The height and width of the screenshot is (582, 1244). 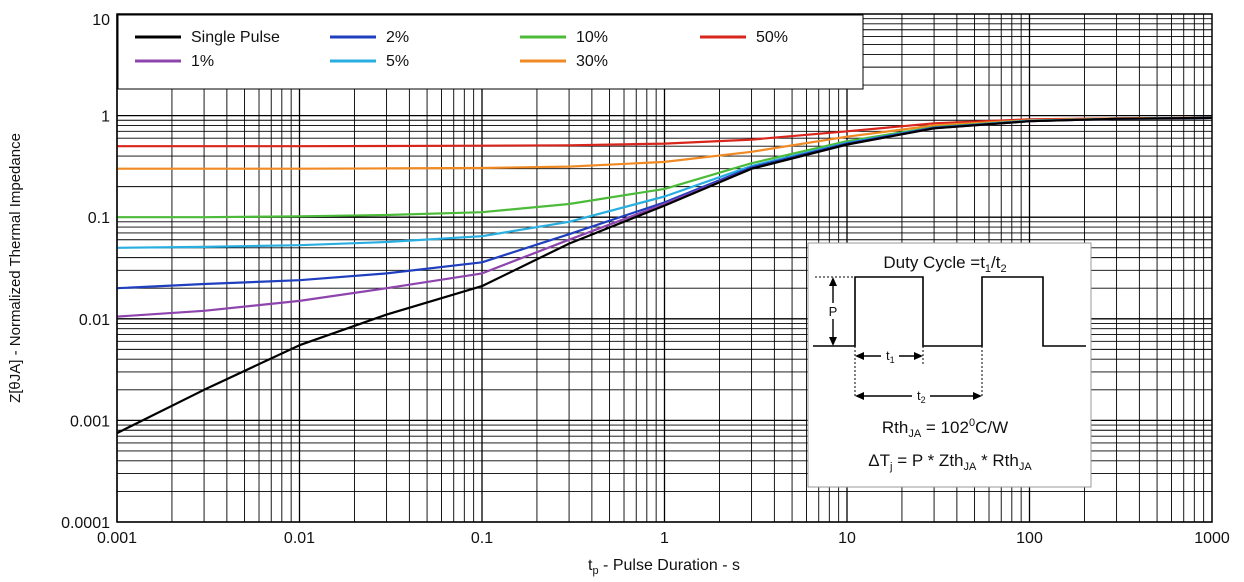 I want to click on p-arrow-head-down, so click(x=833, y=341).